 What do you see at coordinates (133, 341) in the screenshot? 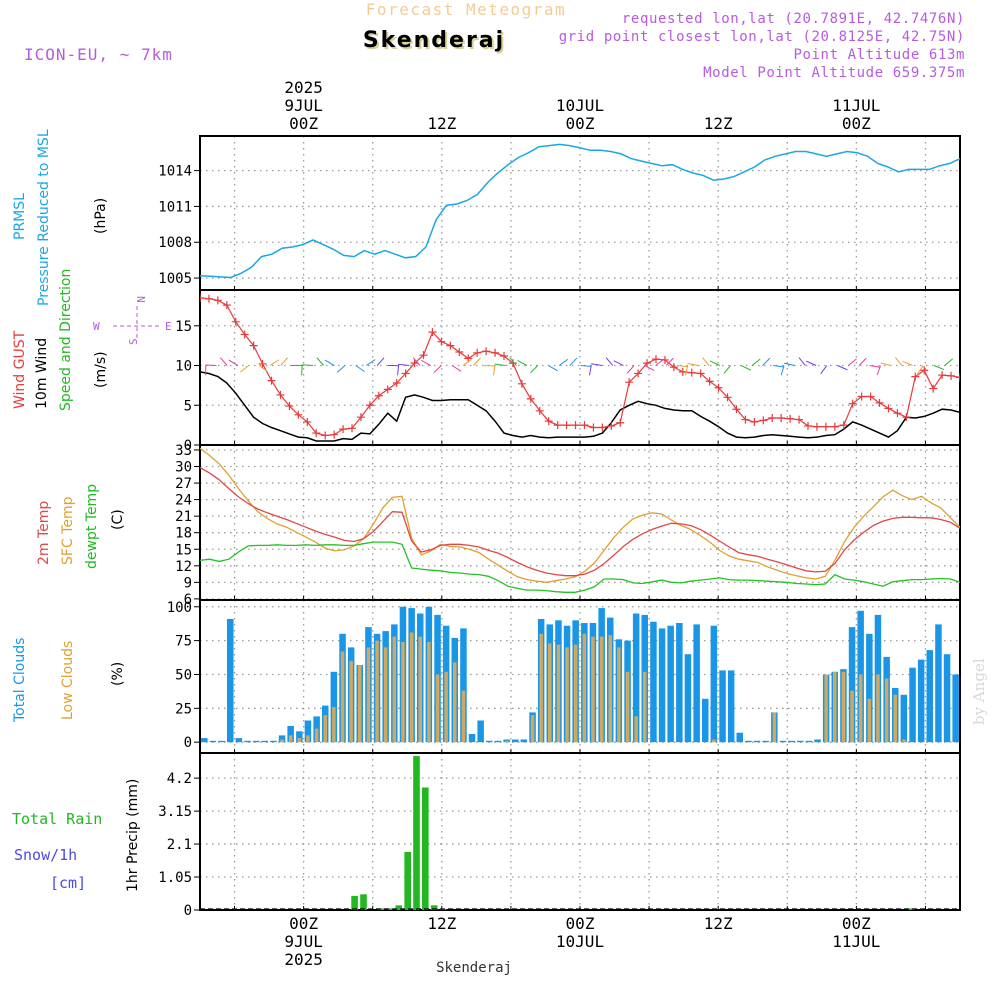
I see `compass-south: S` at bounding box center [133, 341].